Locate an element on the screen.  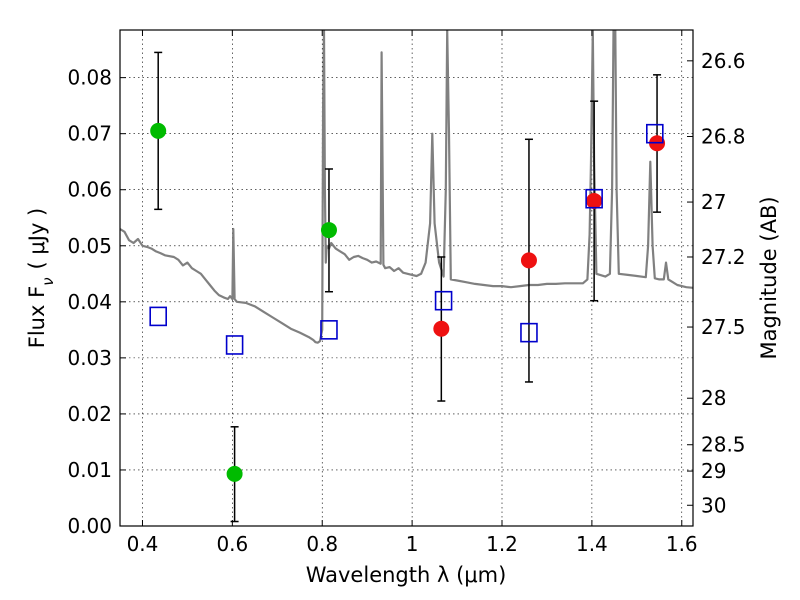
y-tick-label: 0.04 is located at coordinates (89, 302).